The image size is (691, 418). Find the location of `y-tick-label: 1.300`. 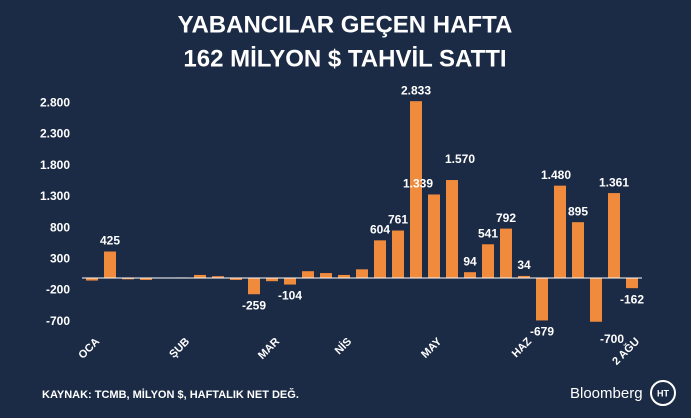

y-tick-label: 1.300 is located at coordinates (55, 196).